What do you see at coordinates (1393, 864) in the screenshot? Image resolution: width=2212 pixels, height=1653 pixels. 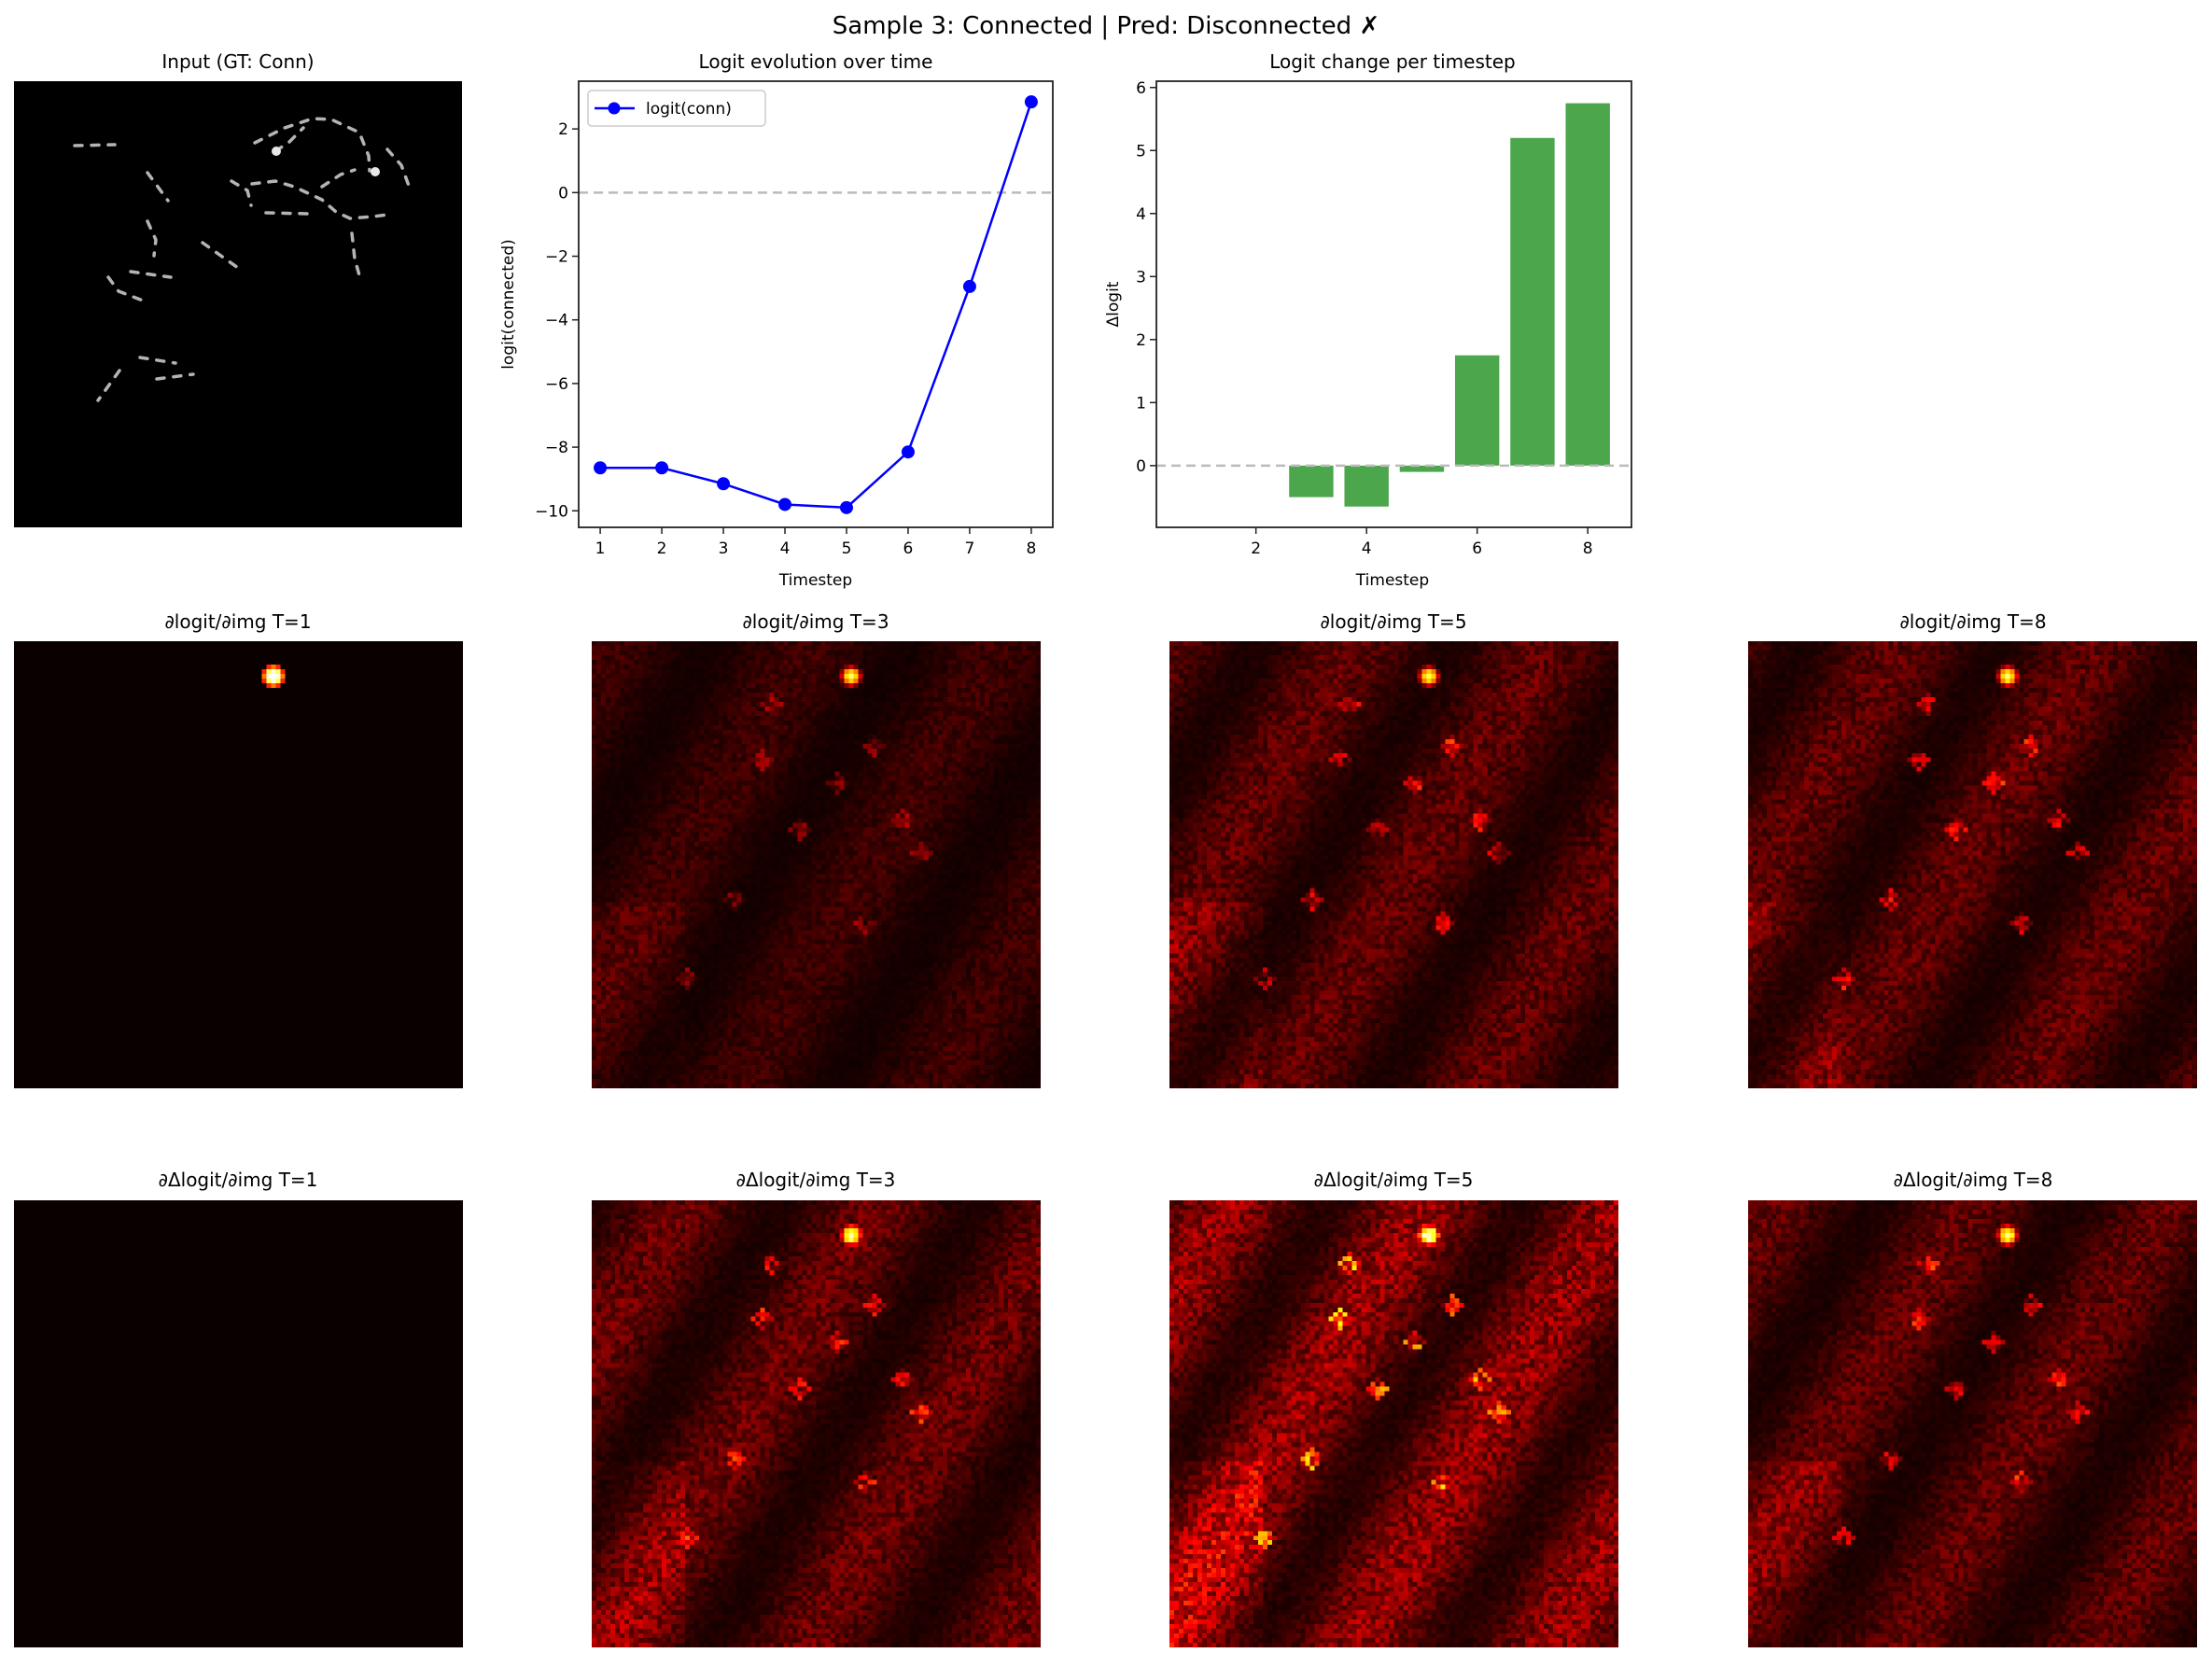 I see `grad-logit-heatmap-t5` at bounding box center [1393, 864].